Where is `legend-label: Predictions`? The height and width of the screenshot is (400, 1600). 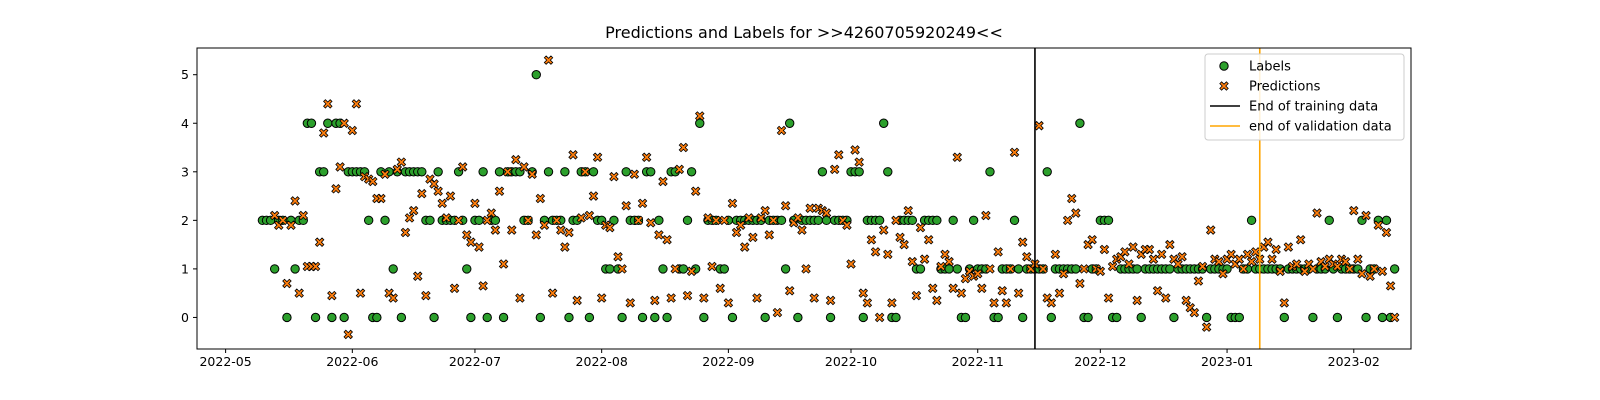
legend-label: Predictions is located at coordinates (1285, 87).